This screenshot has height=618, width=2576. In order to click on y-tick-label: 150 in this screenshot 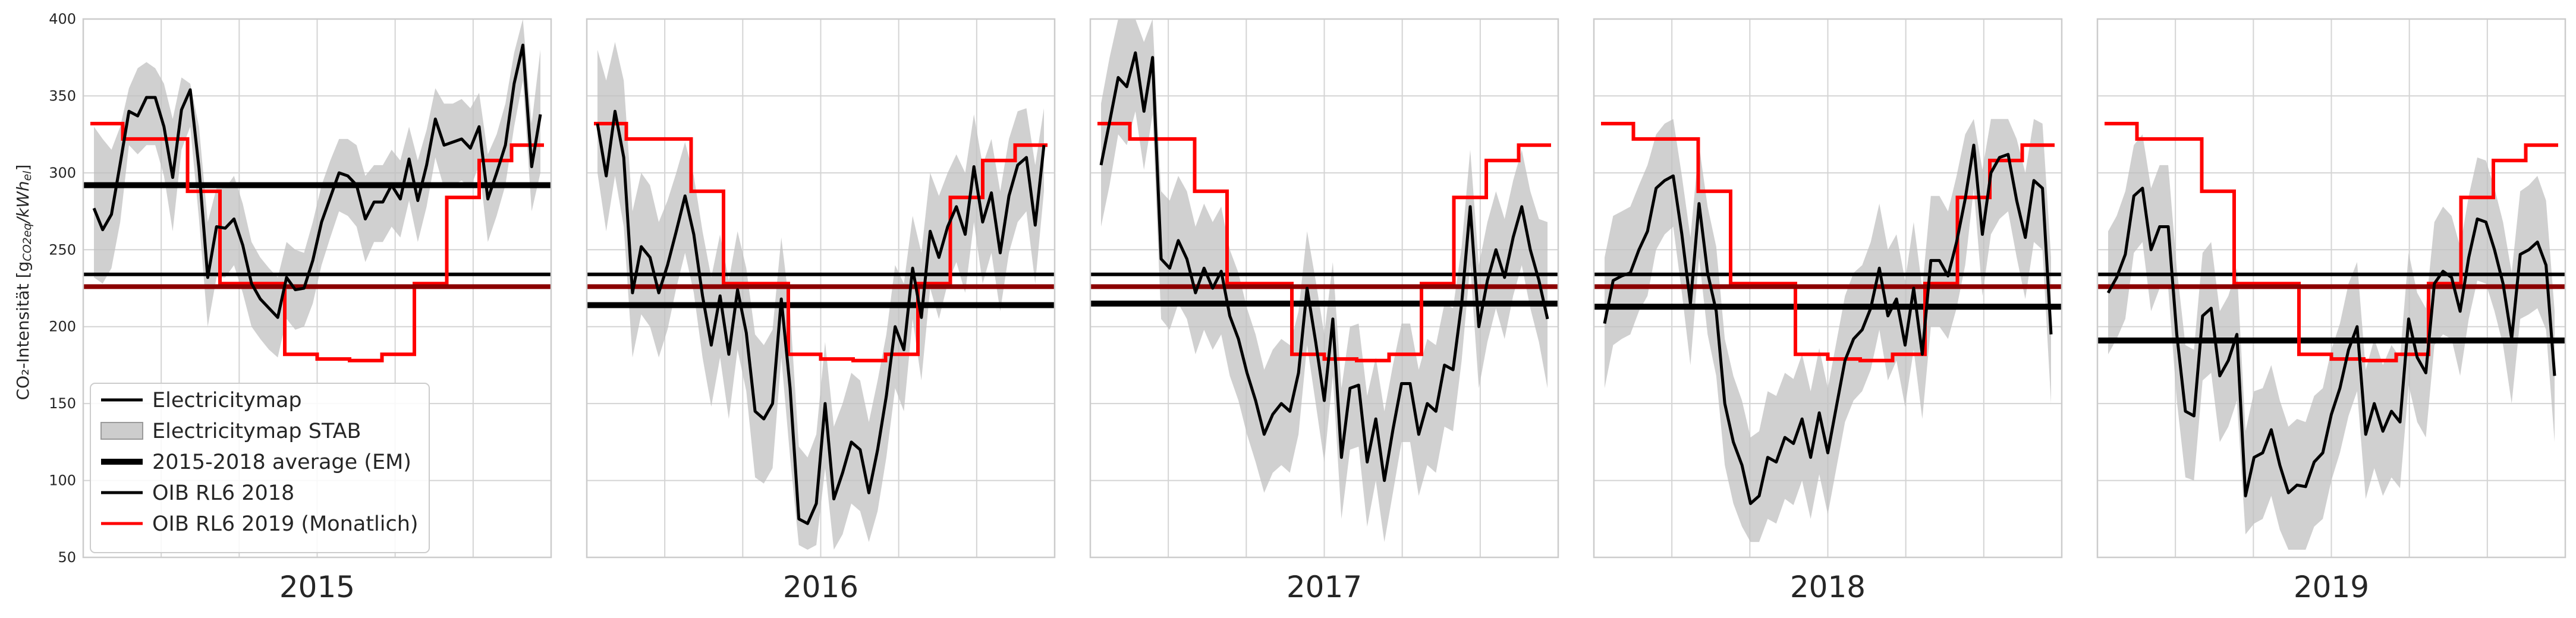, I will do `click(62, 403)`.